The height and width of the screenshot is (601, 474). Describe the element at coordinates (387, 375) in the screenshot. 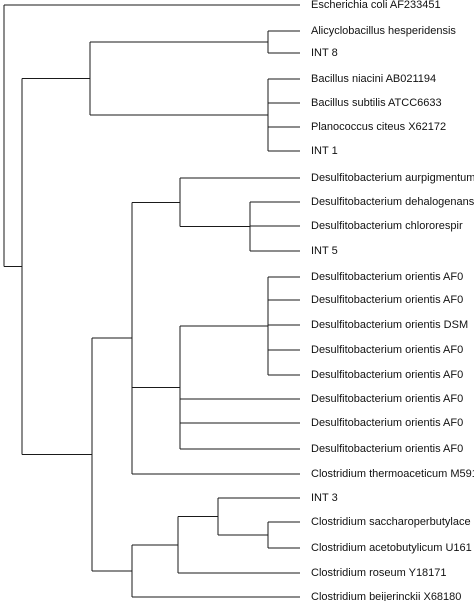

I see `taxon-label-dor5: Desulfitobacterium orientis AF0` at that location.